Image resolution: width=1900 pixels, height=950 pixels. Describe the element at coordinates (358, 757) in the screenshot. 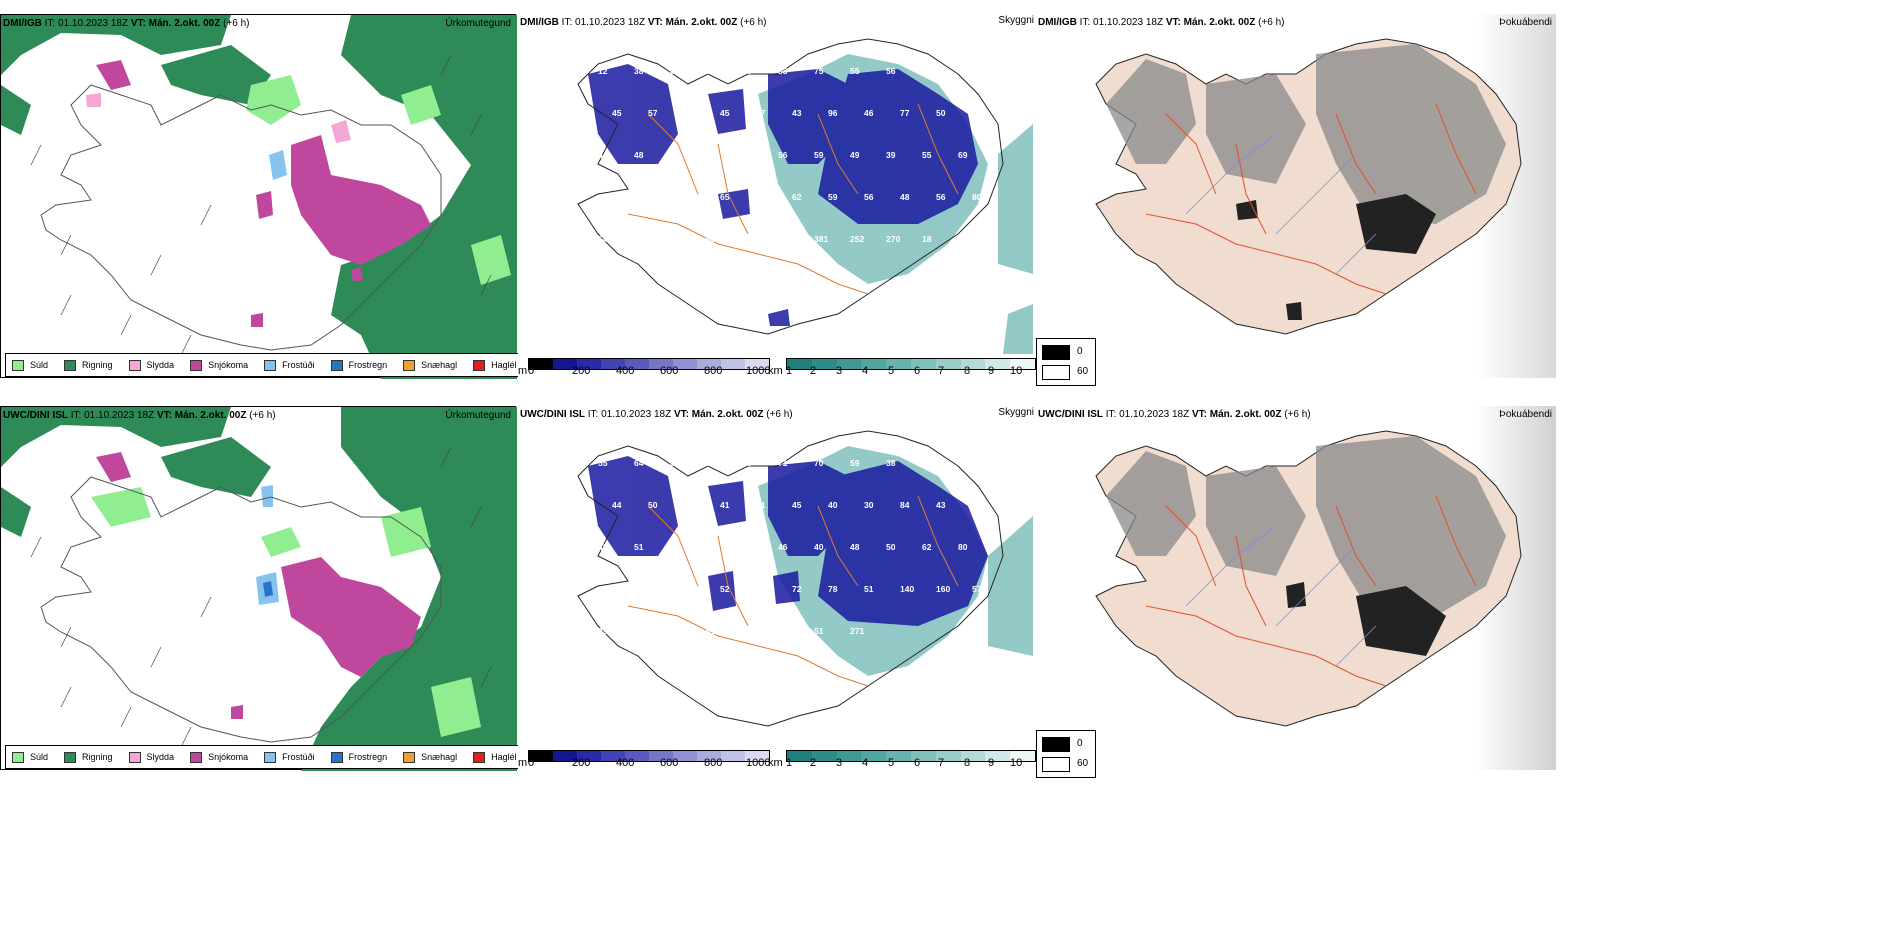

I see `legend-item: Frostregn` at that location.